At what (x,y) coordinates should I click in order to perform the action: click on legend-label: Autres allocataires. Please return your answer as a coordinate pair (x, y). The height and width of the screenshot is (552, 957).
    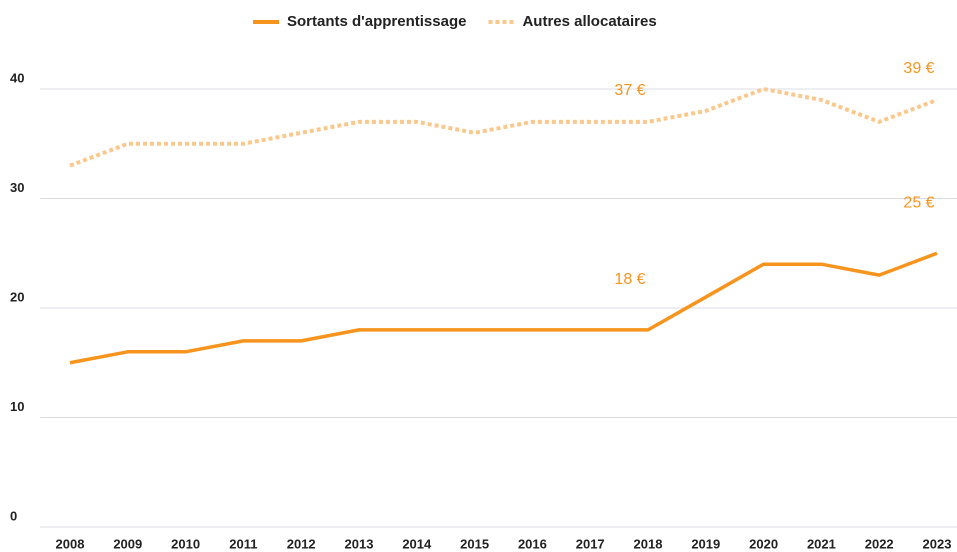
    Looking at the image, I should click on (589, 21).